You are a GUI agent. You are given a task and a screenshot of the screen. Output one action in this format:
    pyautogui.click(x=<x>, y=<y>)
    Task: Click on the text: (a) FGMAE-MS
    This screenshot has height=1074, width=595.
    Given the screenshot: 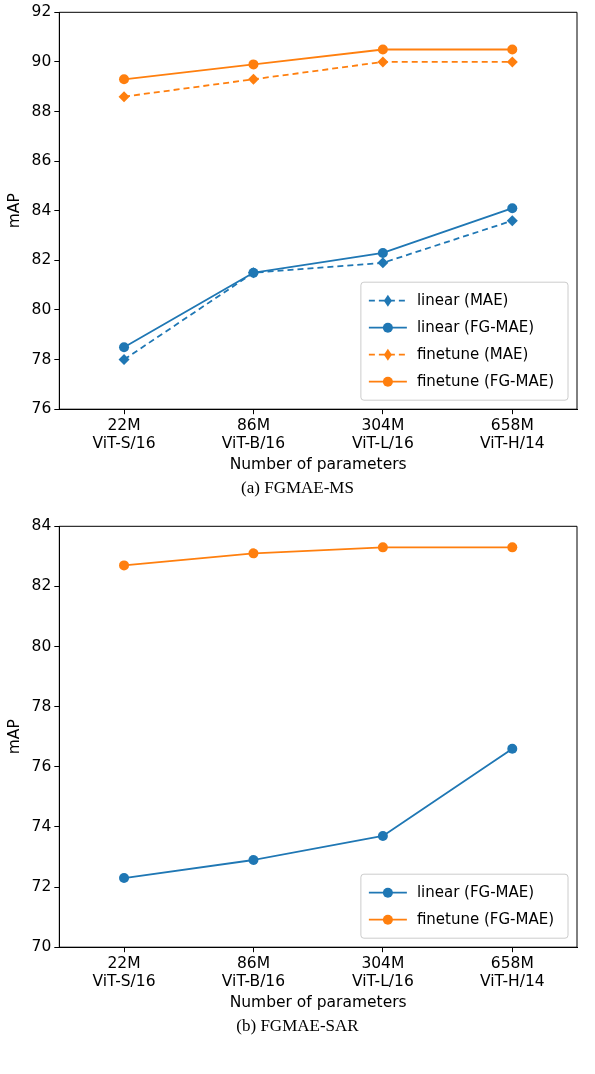 What is the action you would take?
    pyautogui.click(x=297, y=488)
    